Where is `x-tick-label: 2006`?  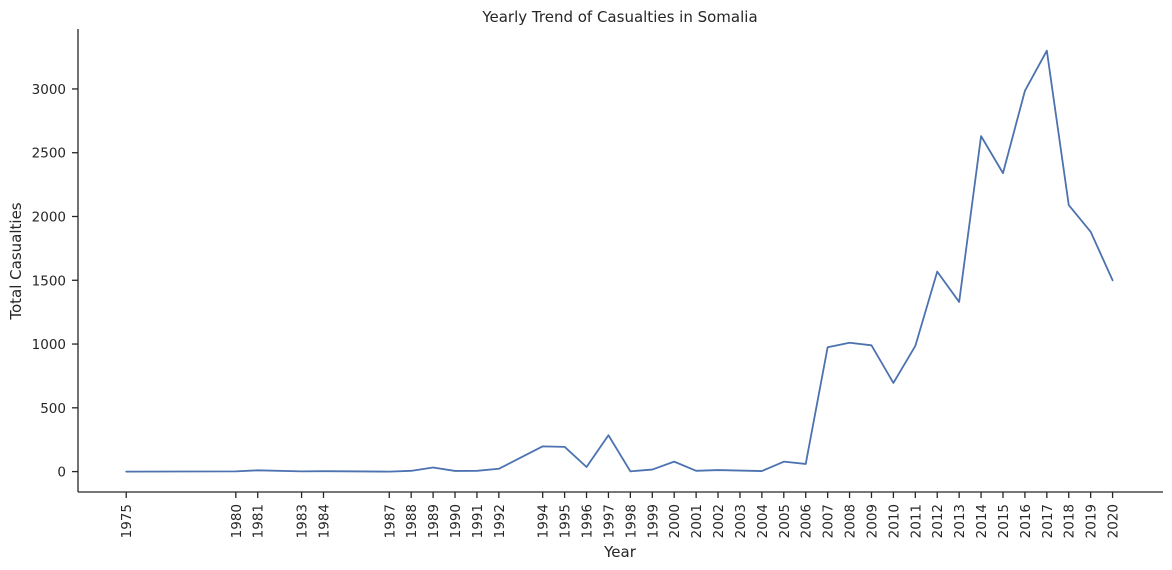
x-tick-label: 2006 is located at coordinates (807, 521).